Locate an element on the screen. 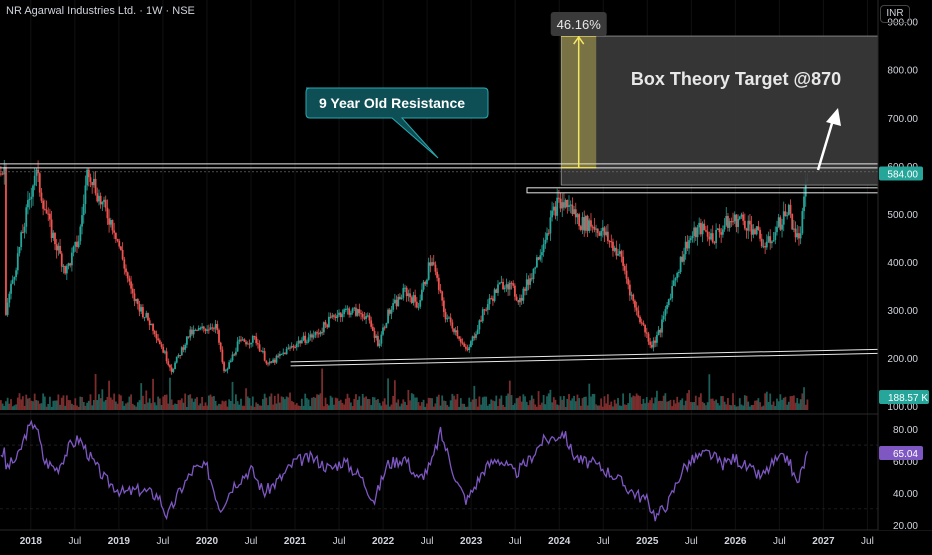  price-tick-label: 400.00 is located at coordinates (902, 263).